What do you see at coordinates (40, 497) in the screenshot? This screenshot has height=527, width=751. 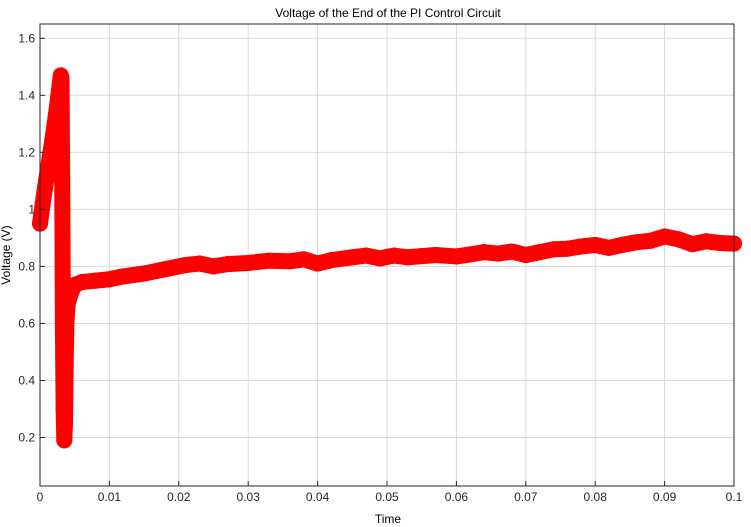 I see `x-tick-label: 0` at bounding box center [40, 497].